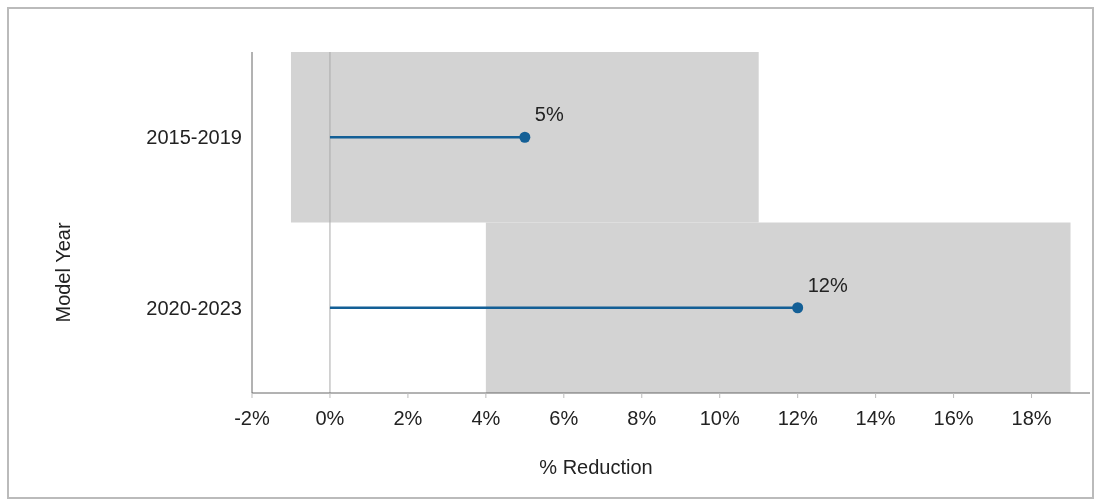 This screenshot has height=502, width=1099. I want to click on data-label: 12%, so click(827, 284).